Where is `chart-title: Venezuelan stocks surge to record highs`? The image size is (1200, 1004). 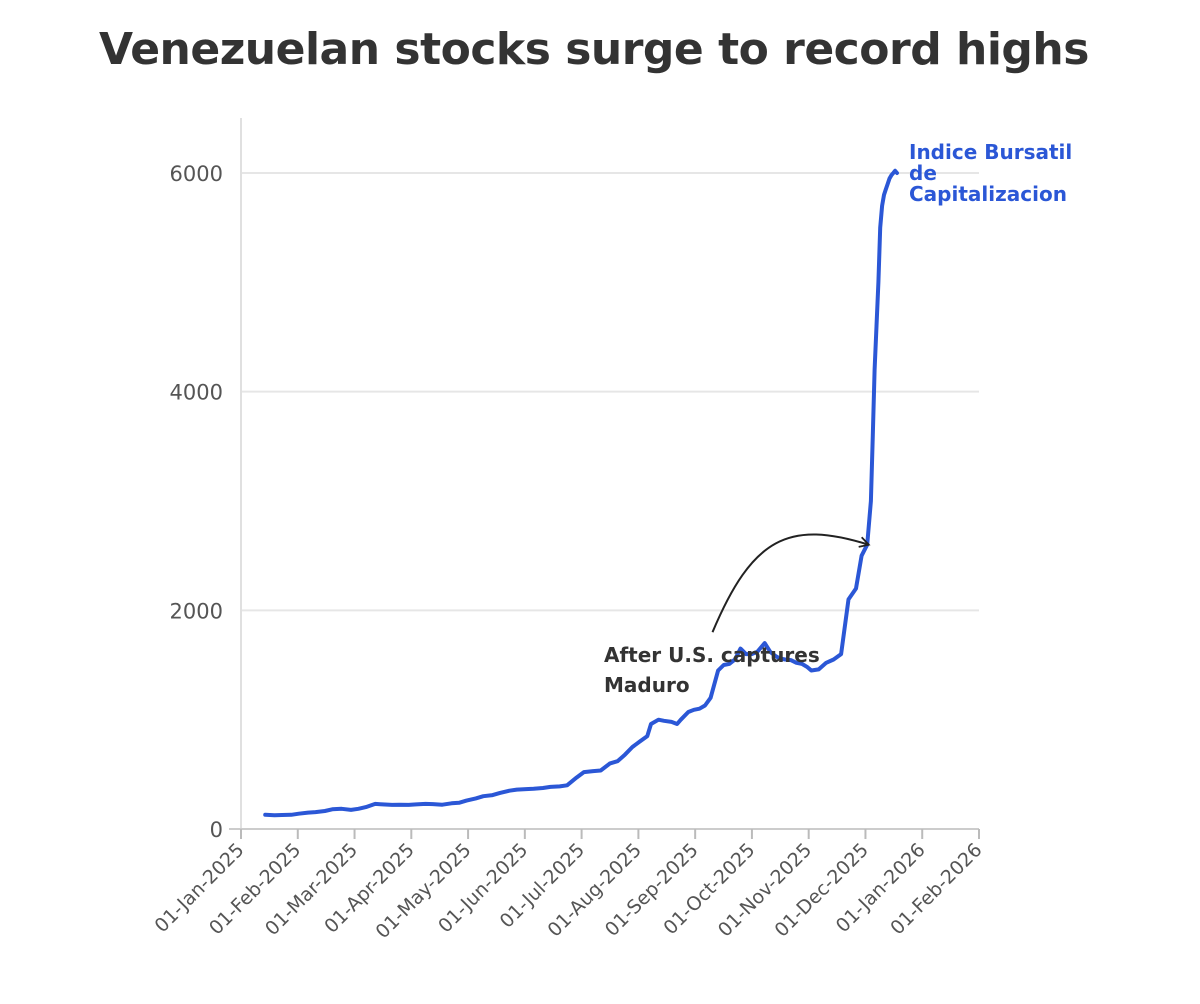
chart-title: Venezuelan stocks surge to record highs is located at coordinates (594, 49).